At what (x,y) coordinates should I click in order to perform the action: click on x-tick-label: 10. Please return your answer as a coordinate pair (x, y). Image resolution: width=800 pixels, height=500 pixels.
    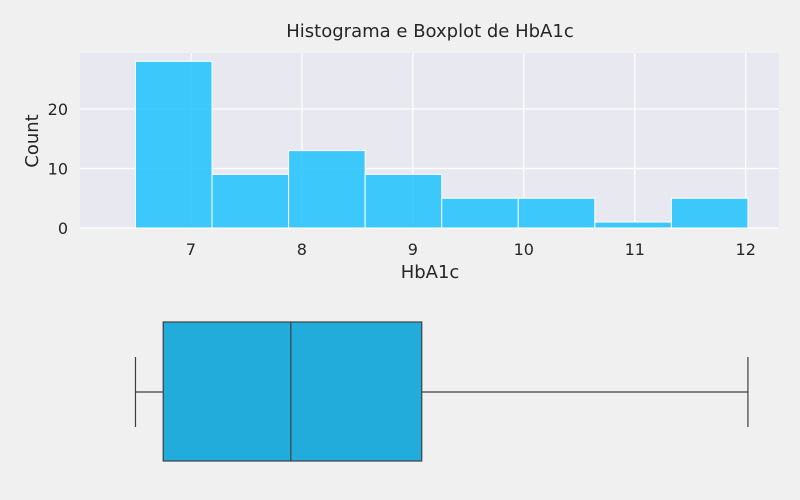
    Looking at the image, I should click on (524, 249).